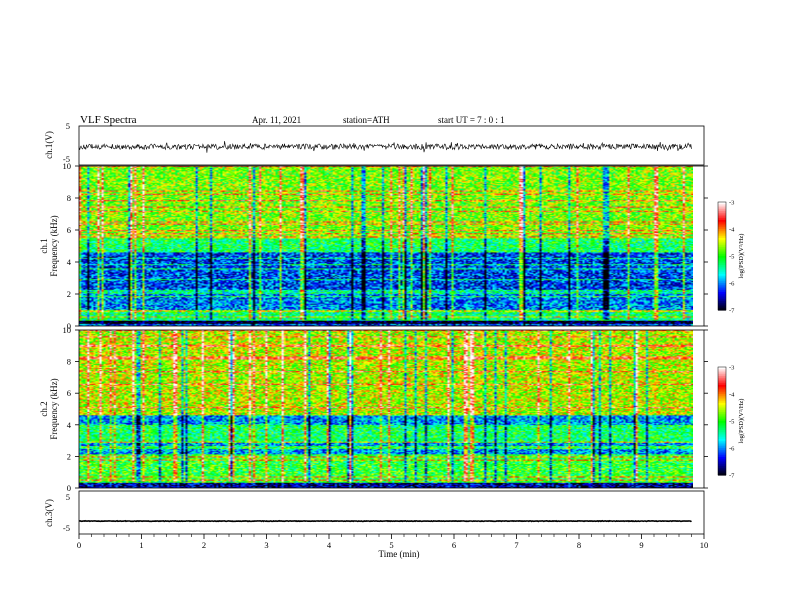  What do you see at coordinates (44, 245) in the screenshot?
I see `ch1-spectrogram-ylabel-channel: ch.1` at bounding box center [44, 245].